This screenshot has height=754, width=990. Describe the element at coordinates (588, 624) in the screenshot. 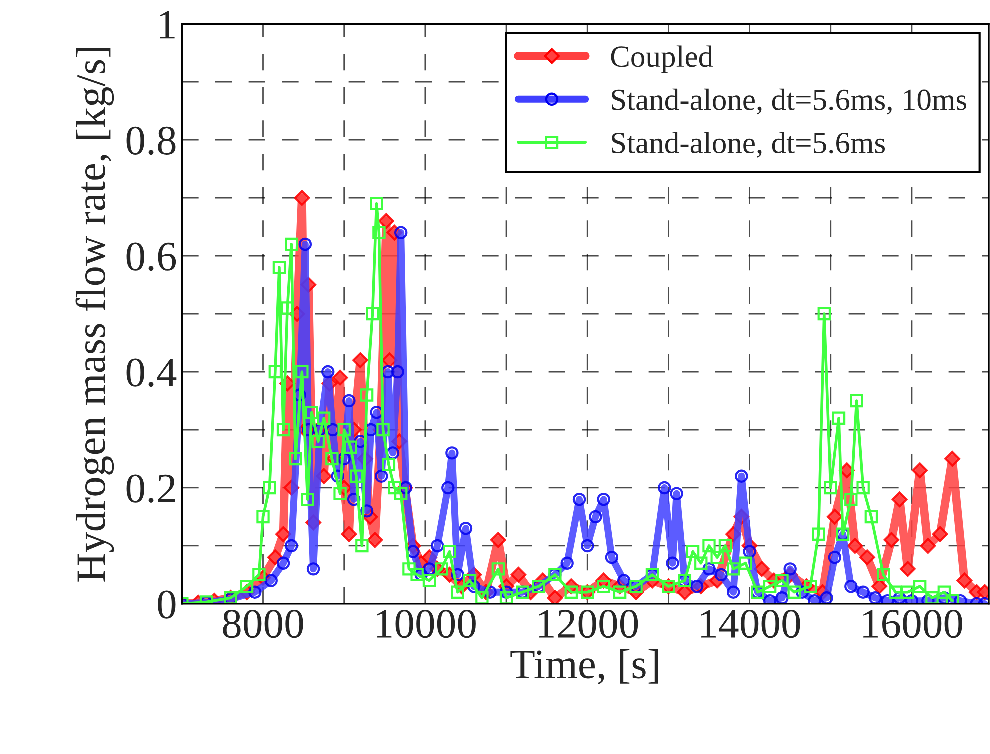

I see `x-tick-label: 12000` at that location.